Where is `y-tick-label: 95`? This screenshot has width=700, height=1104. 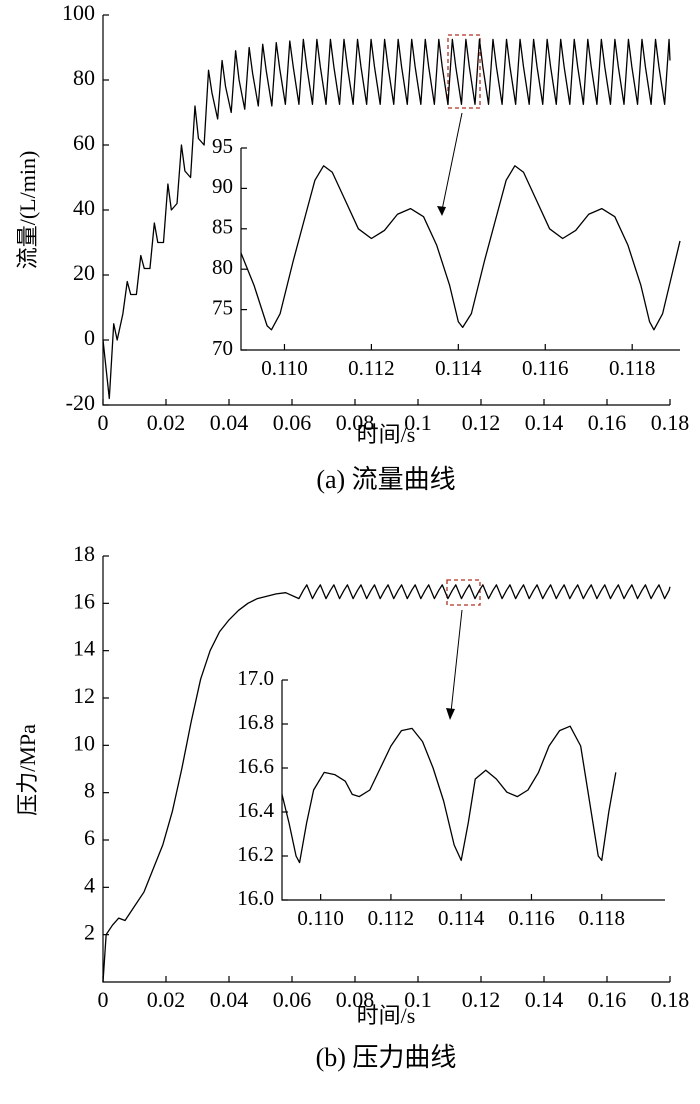
y-tick-label: 95 is located at coordinates (222, 146).